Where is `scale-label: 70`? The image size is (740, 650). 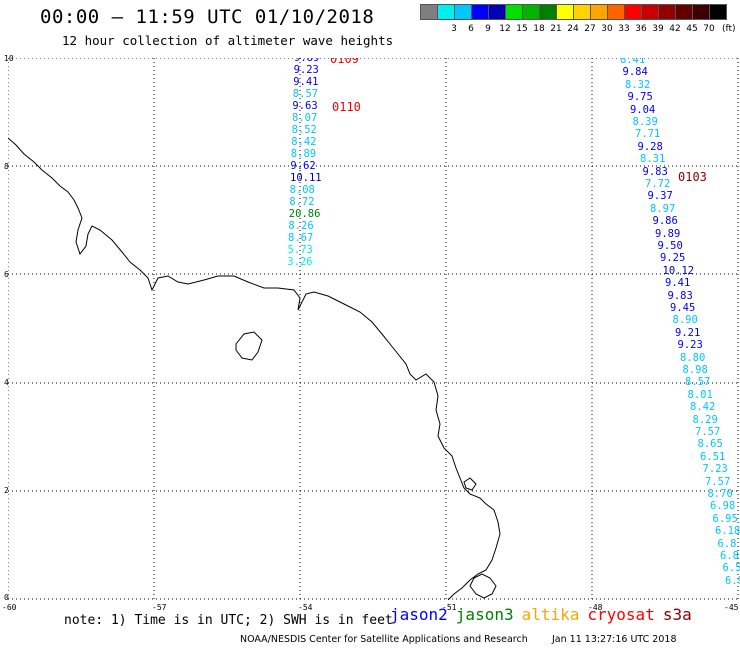
scale-label: 70 is located at coordinates (709, 29).